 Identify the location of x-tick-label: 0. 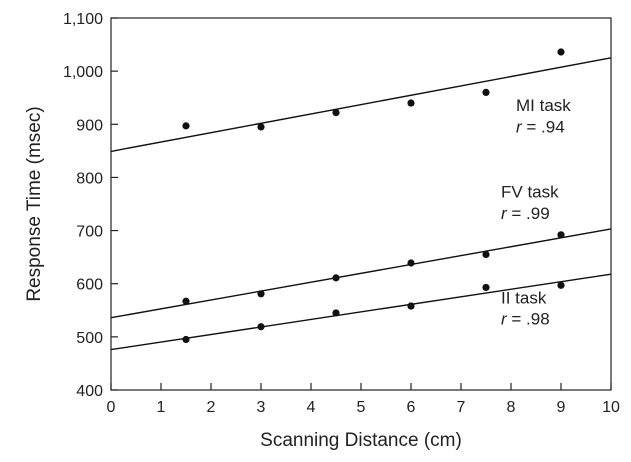
(111, 407).